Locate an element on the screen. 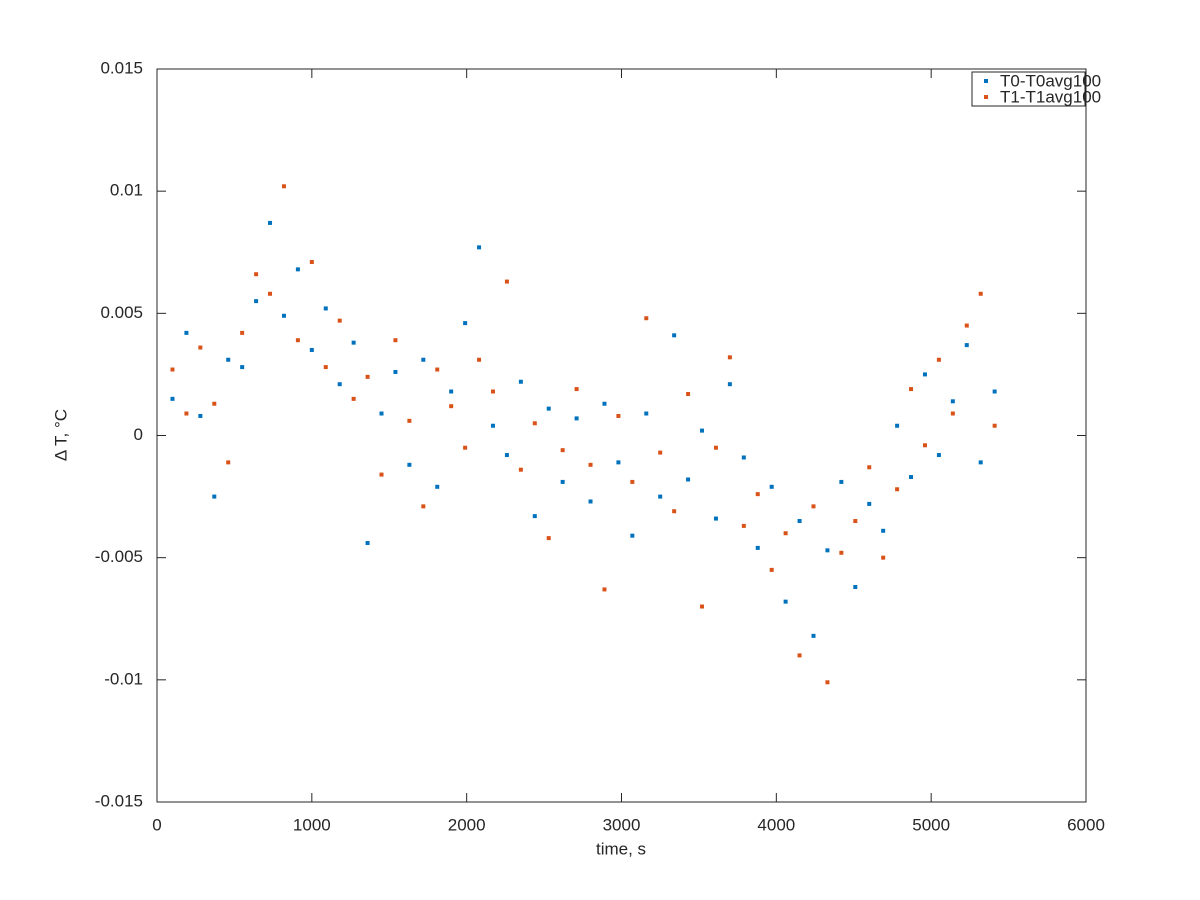 This screenshot has height=900, width=1200. legend-box is located at coordinates (1028, 89).